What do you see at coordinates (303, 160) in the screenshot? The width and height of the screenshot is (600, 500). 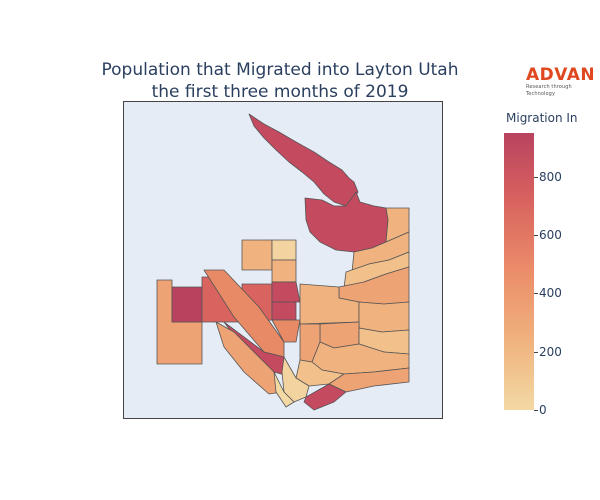 I see `region-river-north` at bounding box center [303, 160].